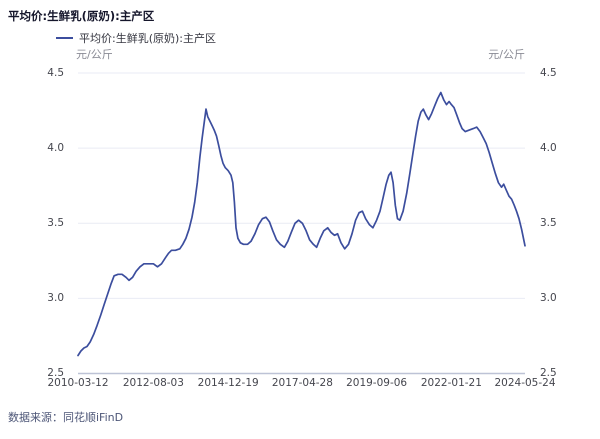 This screenshot has width=600, height=439. Describe the element at coordinates (147, 38) in the screenshot. I see `legend-label: 平均价:生鲜乳(原奶):主产区` at that location.